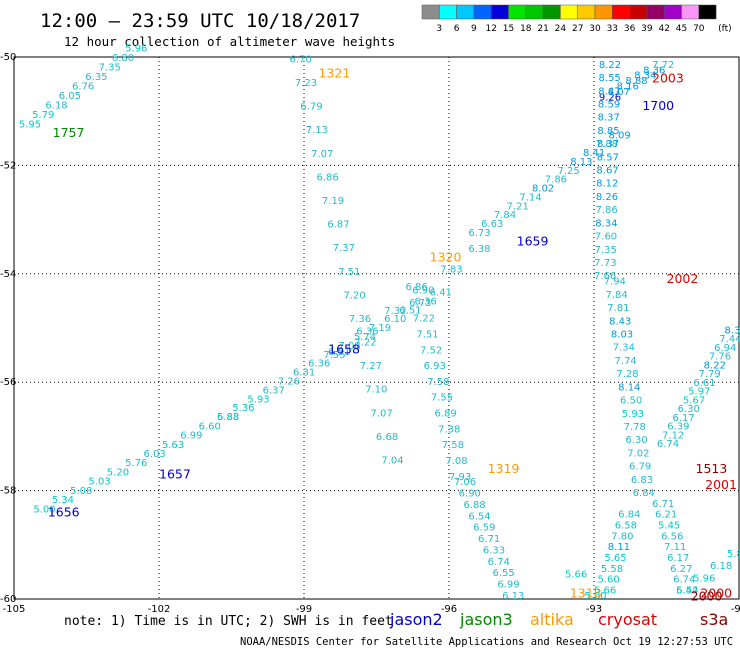 The height and width of the screenshot is (650, 740). Describe the element at coordinates (479, 249) in the screenshot. I see `wave-height-value: 6.38` at that location.